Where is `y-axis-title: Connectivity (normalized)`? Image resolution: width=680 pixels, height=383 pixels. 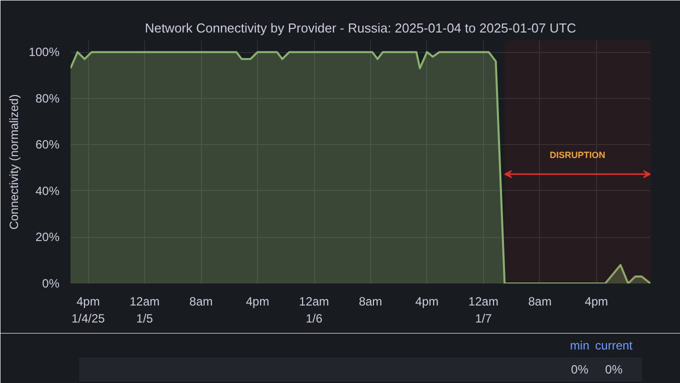
y-axis-title: Connectivity (normalized) is located at coordinates (13, 162).